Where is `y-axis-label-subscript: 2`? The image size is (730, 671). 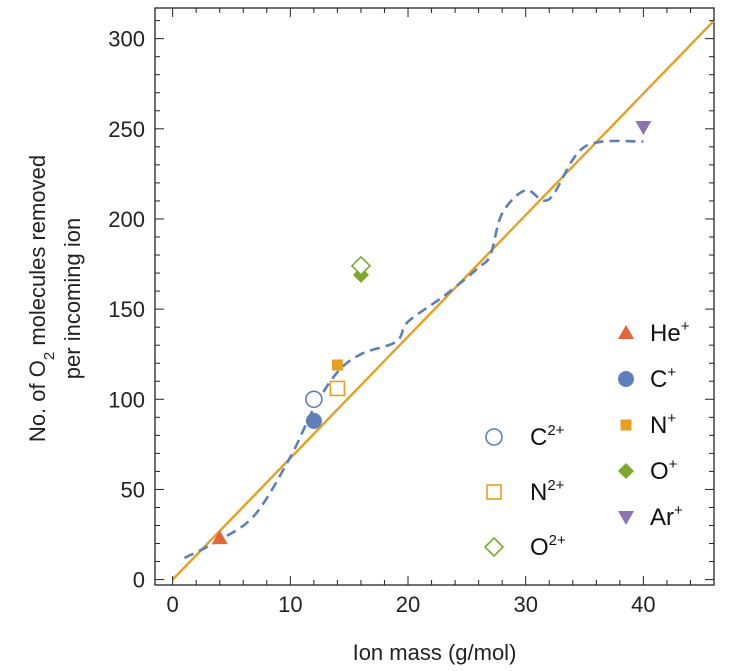
y-axis-label-subscript: 2 is located at coordinates (49, 356).